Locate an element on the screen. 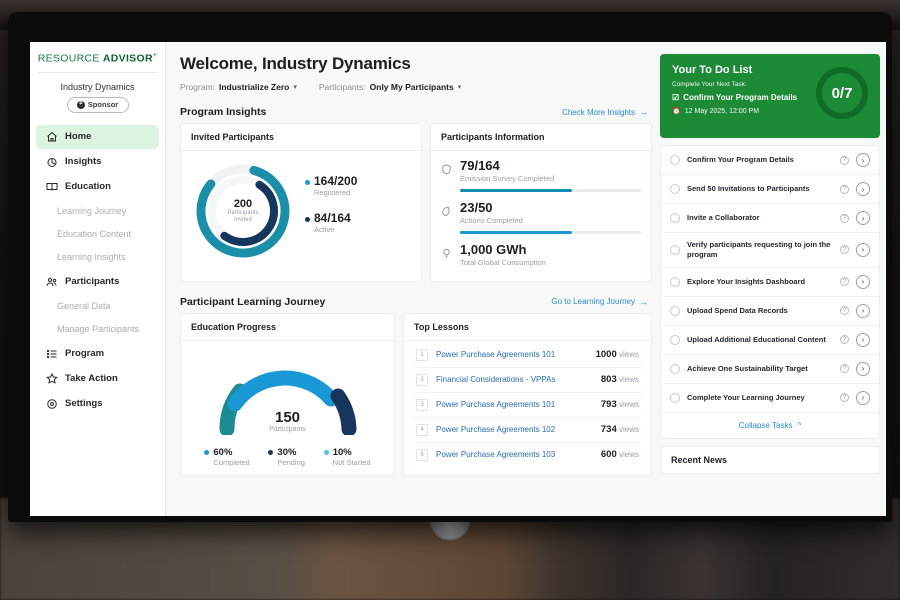  sidebar-item-label: Education is located at coordinates (88, 186).